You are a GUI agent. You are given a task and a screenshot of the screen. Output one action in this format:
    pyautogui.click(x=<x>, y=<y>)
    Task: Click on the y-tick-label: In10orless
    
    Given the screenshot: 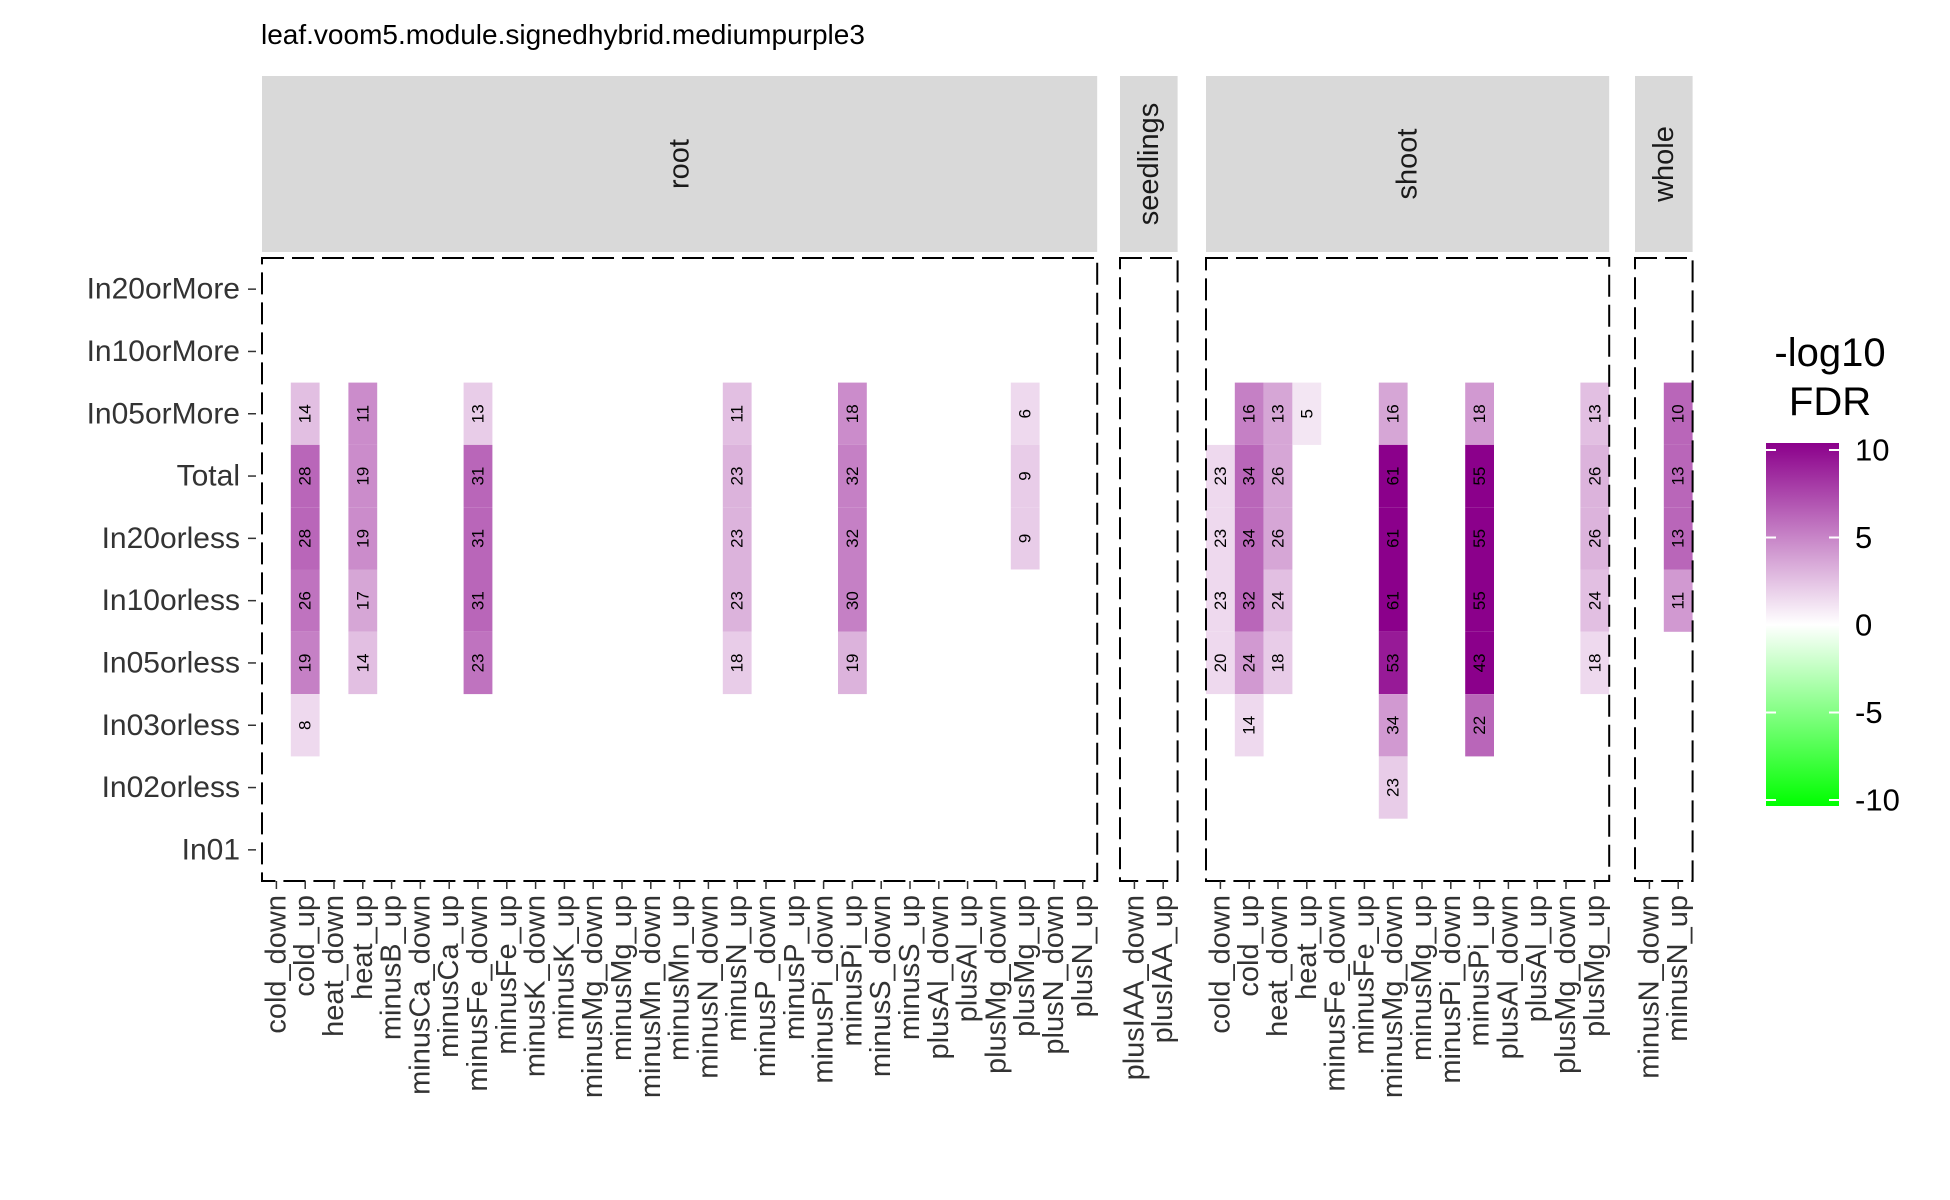 What is the action you would take?
    pyautogui.click(x=171, y=600)
    